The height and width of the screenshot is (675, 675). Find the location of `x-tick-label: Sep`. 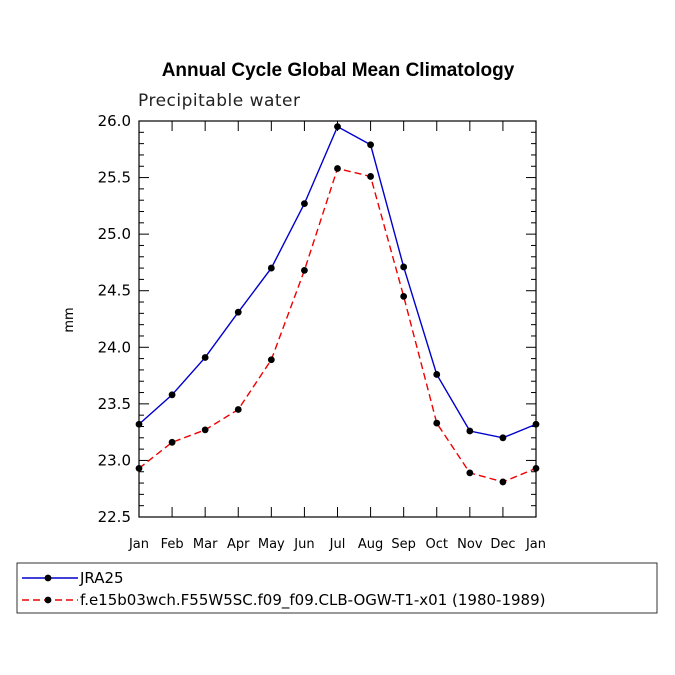

x-tick-label: Sep is located at coordinates (403, 544).